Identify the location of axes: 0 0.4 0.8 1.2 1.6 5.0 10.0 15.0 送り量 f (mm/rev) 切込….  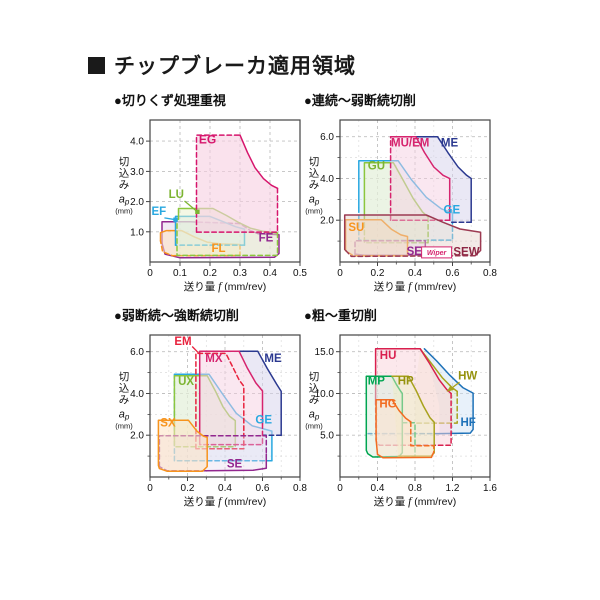
(401, 427).